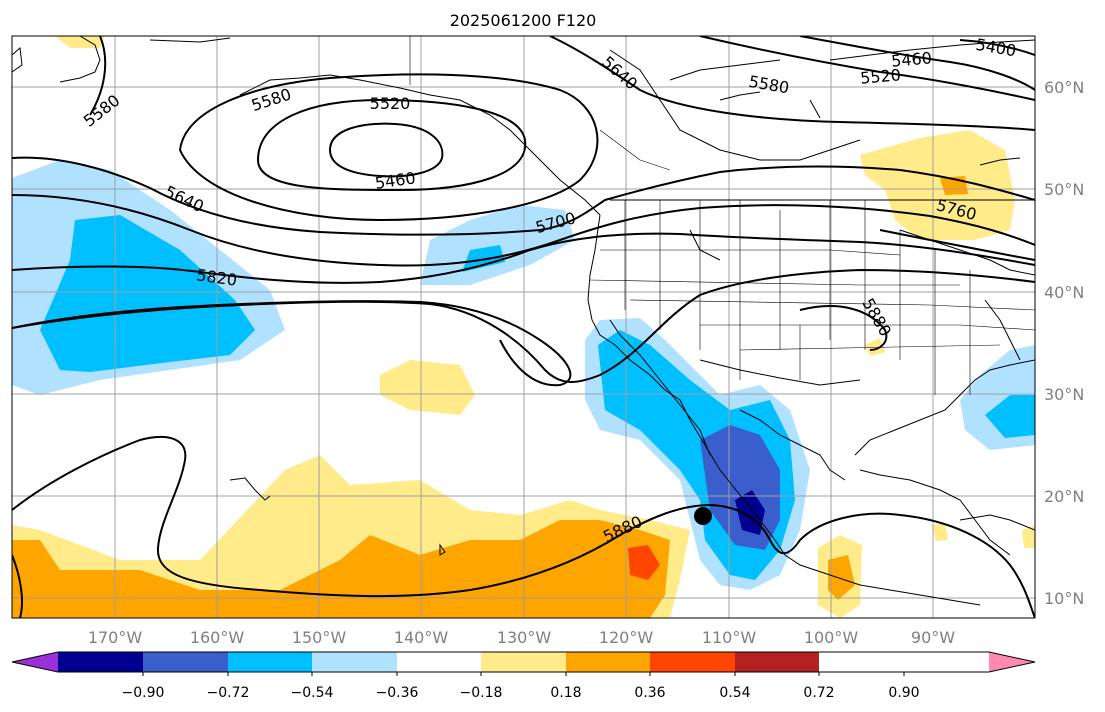 Image resolution: width=1105 pixels, height=712 pixels. I want to click on lat-label: 10°N, so click(1064, 598).